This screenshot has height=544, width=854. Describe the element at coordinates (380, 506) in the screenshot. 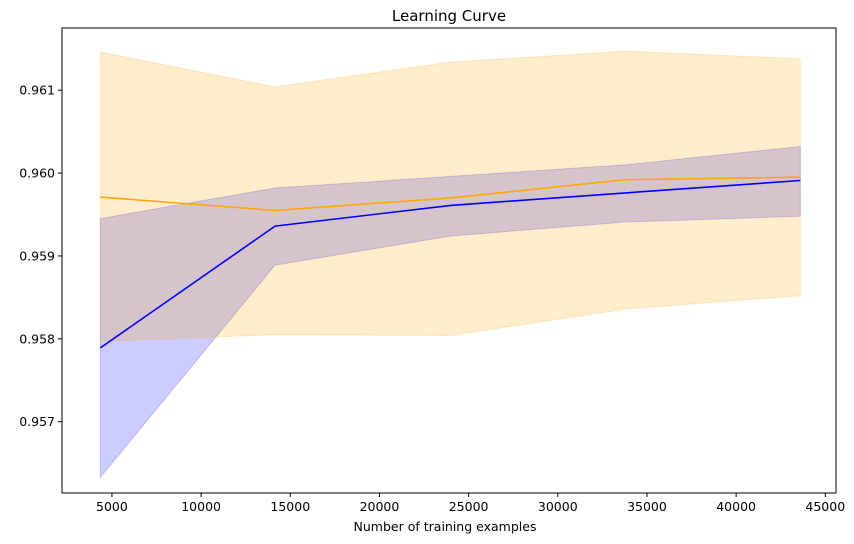

I see `x-tick-label: 20000` at that location.